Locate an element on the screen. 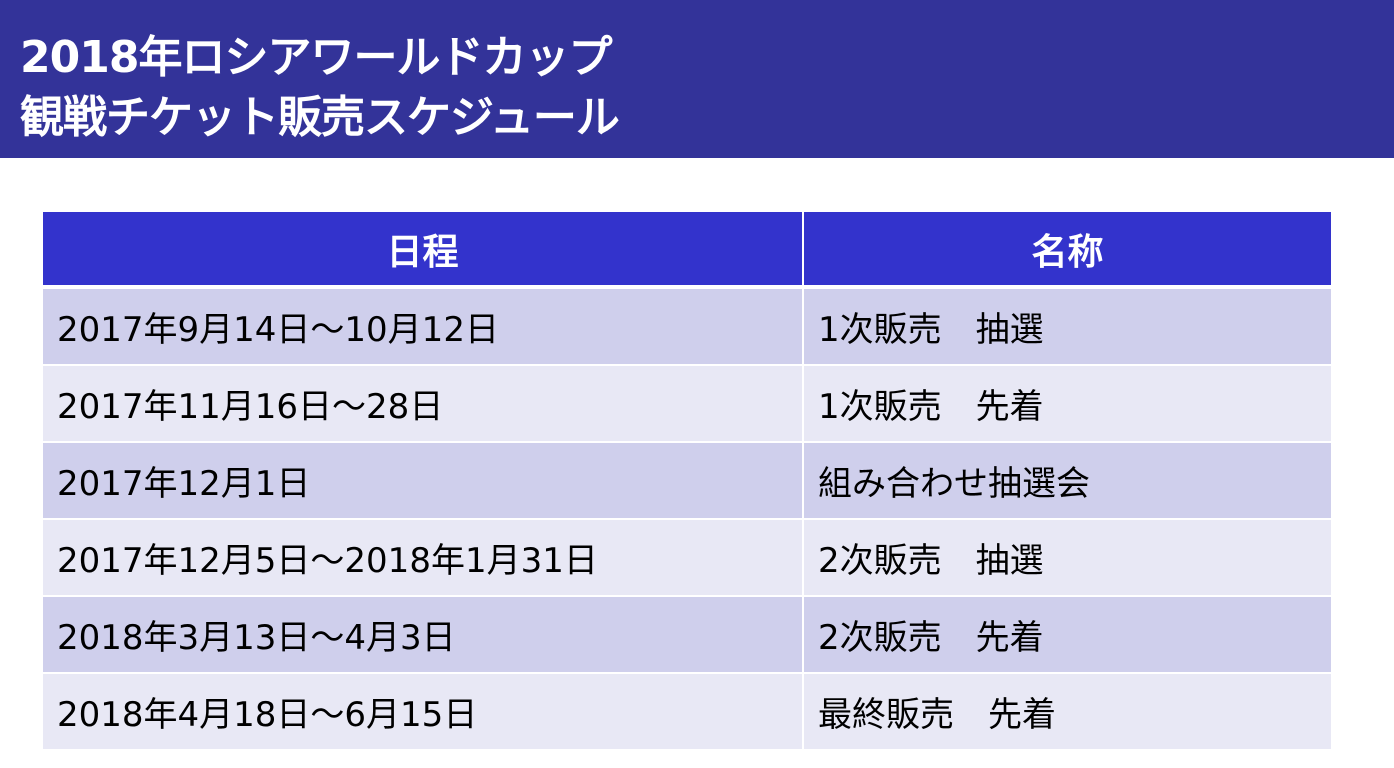  table-row: 2017年11月16日～28日 1次販売 先着 is located at coordinates (687, 404).